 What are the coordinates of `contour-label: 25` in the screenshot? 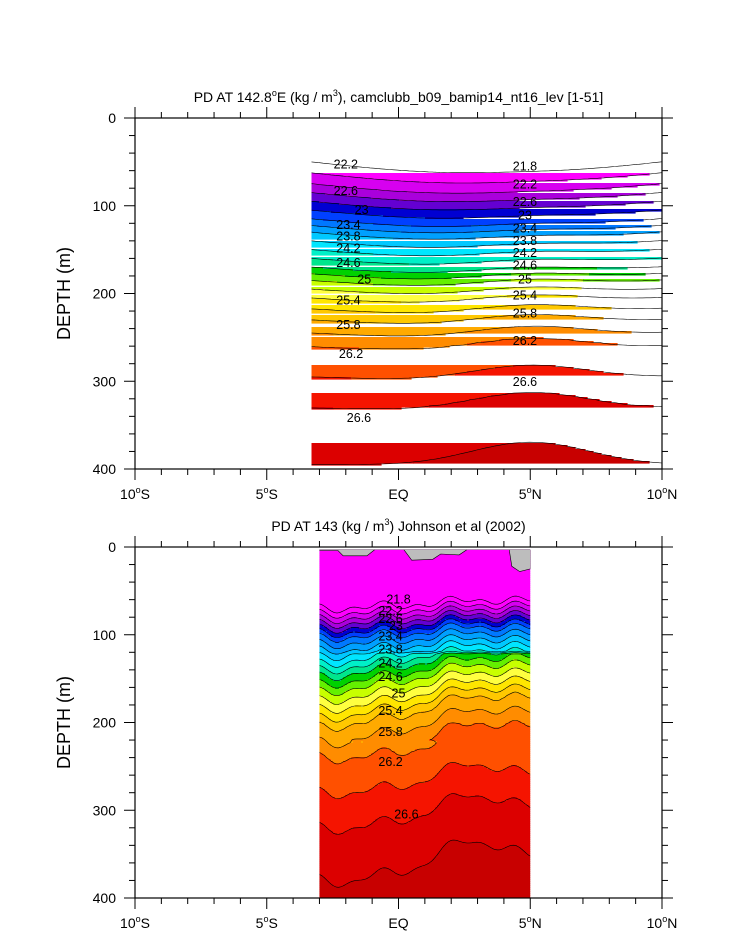 It's located at (525, 279).